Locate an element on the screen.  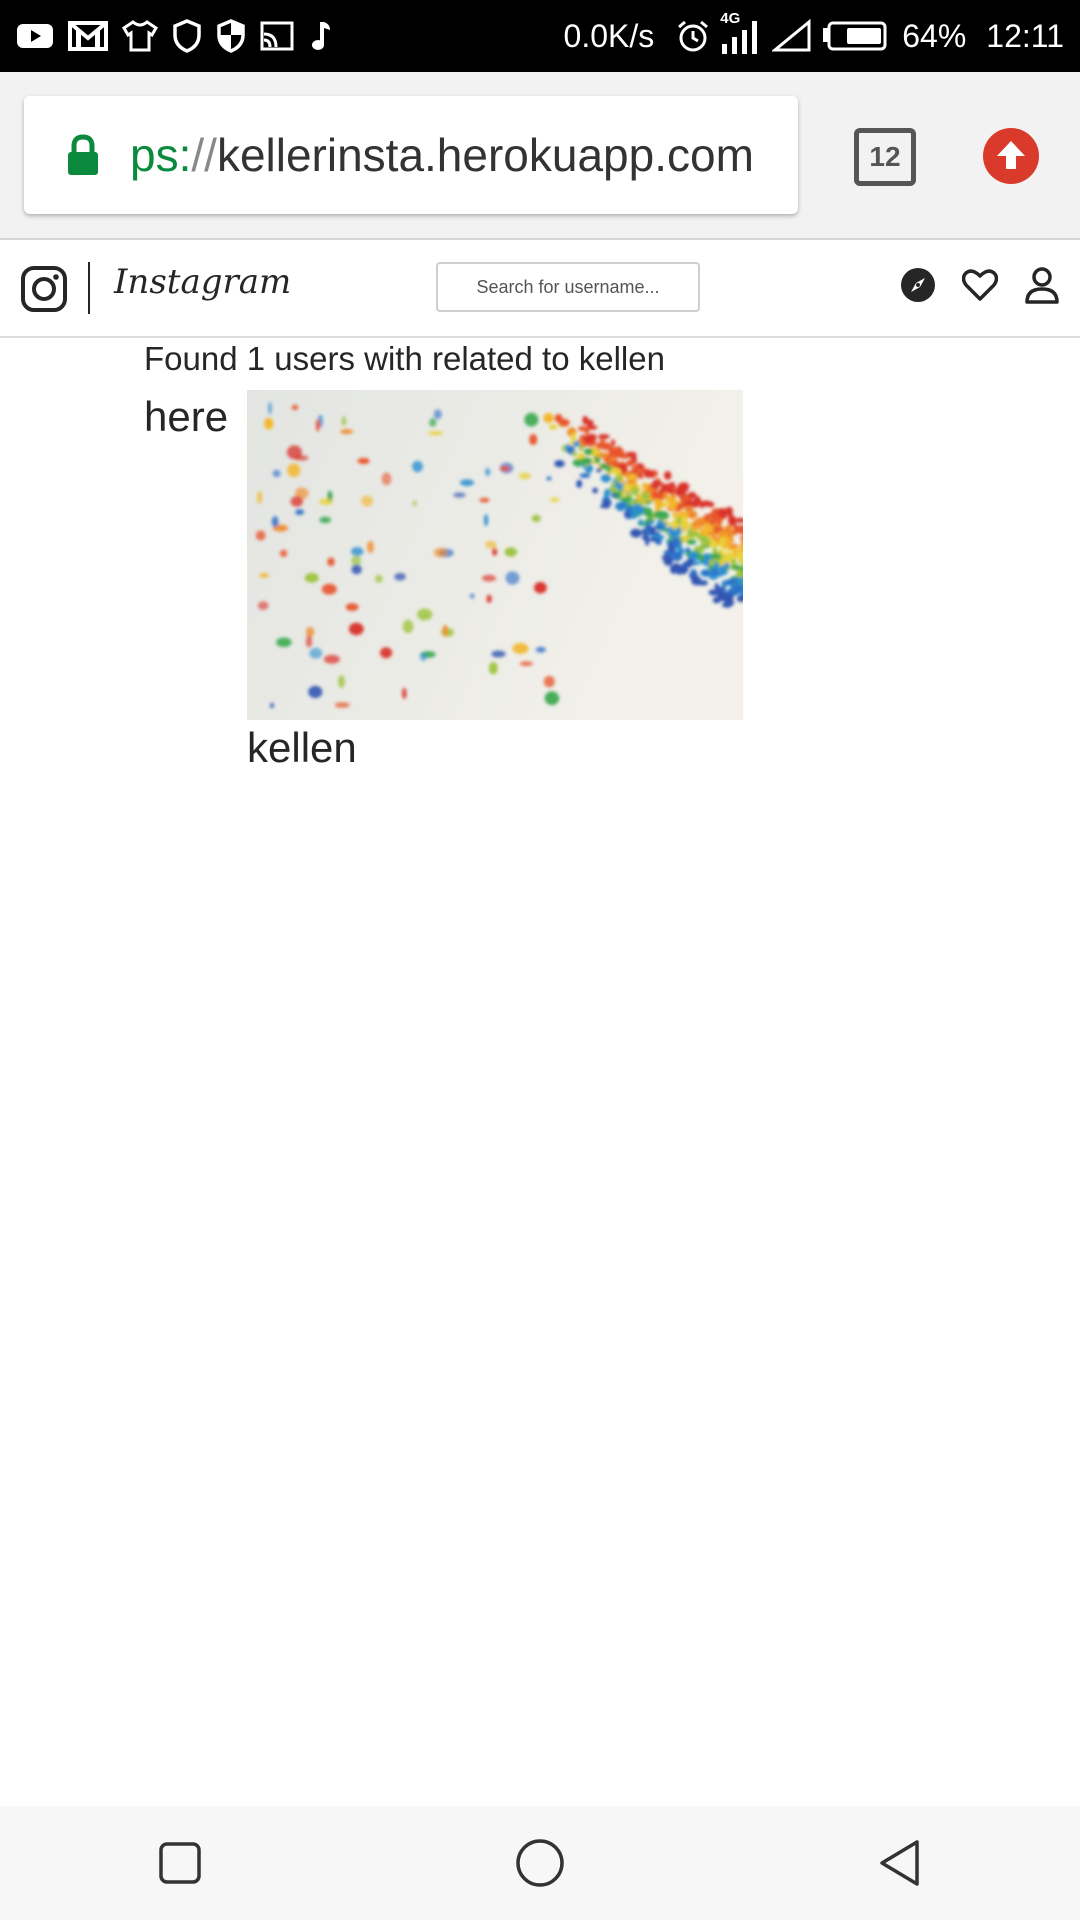
network-signal: 4G is located at coordinates (741, 33).